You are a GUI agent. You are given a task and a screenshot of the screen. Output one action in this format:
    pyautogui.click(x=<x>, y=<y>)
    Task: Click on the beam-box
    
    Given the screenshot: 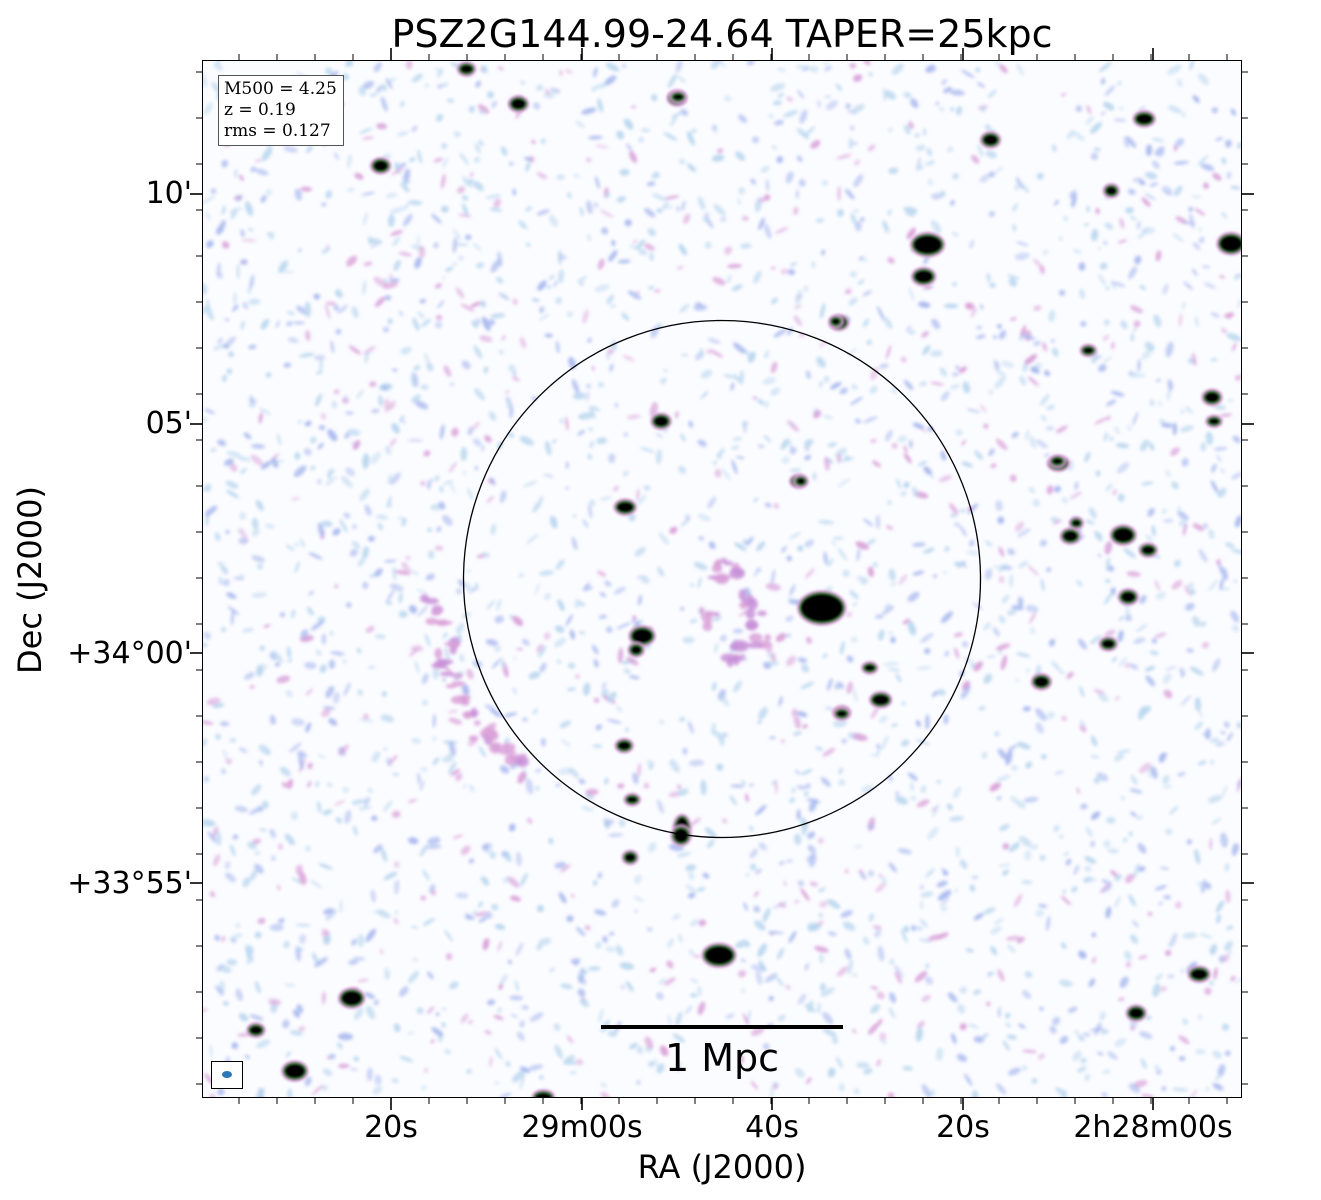 What is the action you would take?
    pyautogui.click(x=227, y=1075)
    